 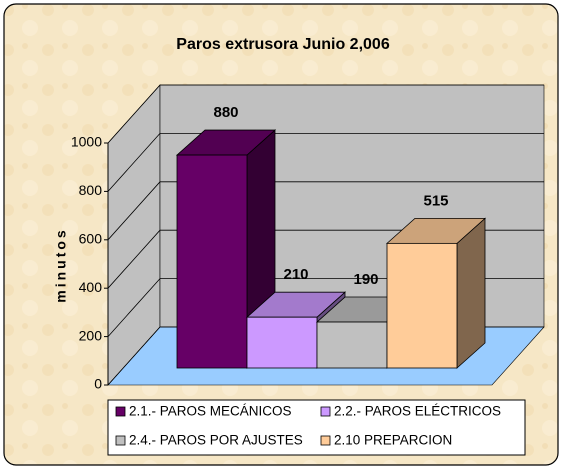 What do you see at coordinates (316, 427) in the screenshot?
I see `legend` at bounding box center [316, 427].